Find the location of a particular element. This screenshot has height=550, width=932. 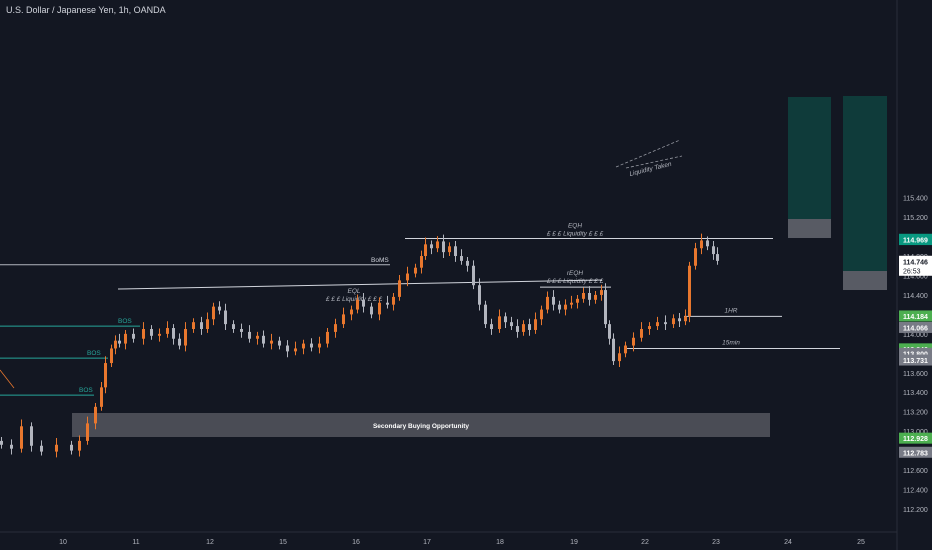

time-tick-label: 22 is located at coordinates (645, 542).